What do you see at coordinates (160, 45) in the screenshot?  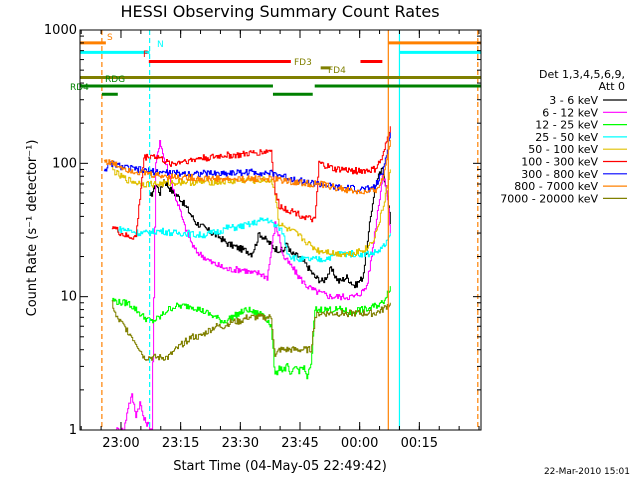 I see `flag-label-n: N` at bounding box center [160, 45].